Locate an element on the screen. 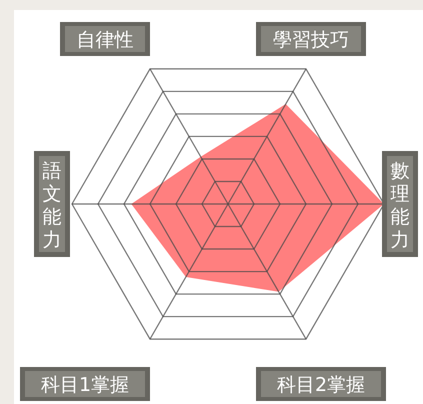  spoke-label: 自律性 is located at coordinates (105, 39).